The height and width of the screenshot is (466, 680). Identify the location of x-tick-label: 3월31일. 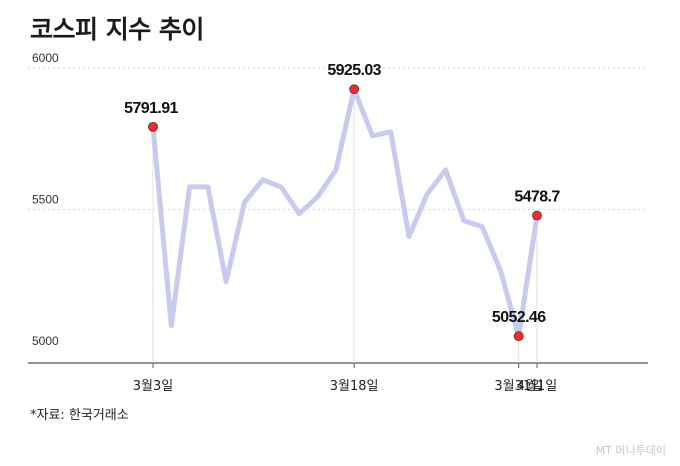
(518, 386).